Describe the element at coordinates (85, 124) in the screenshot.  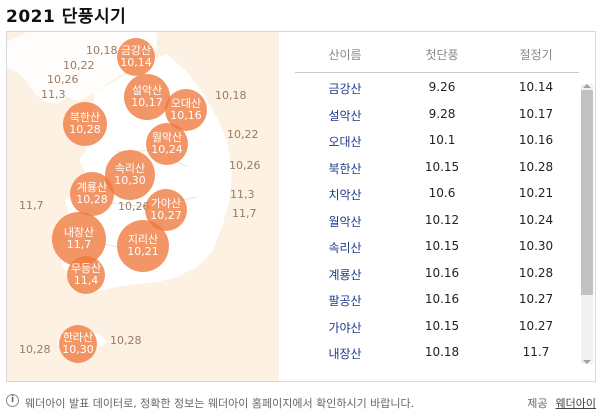
I see `bubble-bukhansan: 북한산 10,28` at that location.